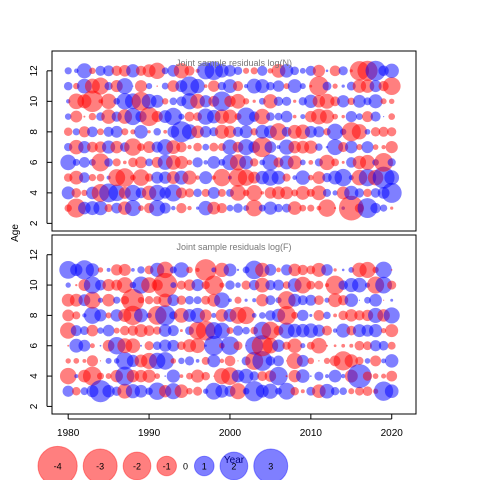 The image size is (480, 480). I want to click on legend-entry: -1, so click(166, 466).